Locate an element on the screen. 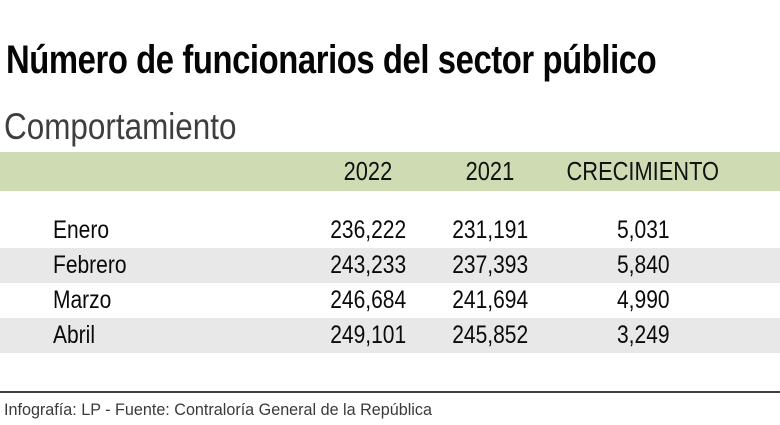 The image size is (780, 425). value-2021: 241,694 is located at coordinates (490, 300).